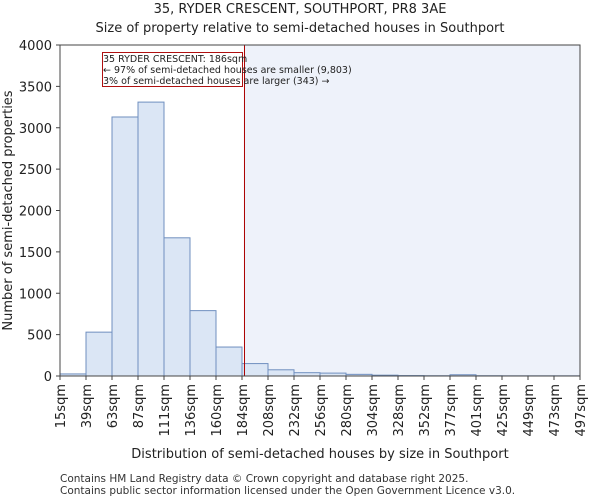 This screenshot has width=600, height=500. Describe the element at coordinates (35, 212) in the screenshot. I see `y-tick-label: 2000` at that location.